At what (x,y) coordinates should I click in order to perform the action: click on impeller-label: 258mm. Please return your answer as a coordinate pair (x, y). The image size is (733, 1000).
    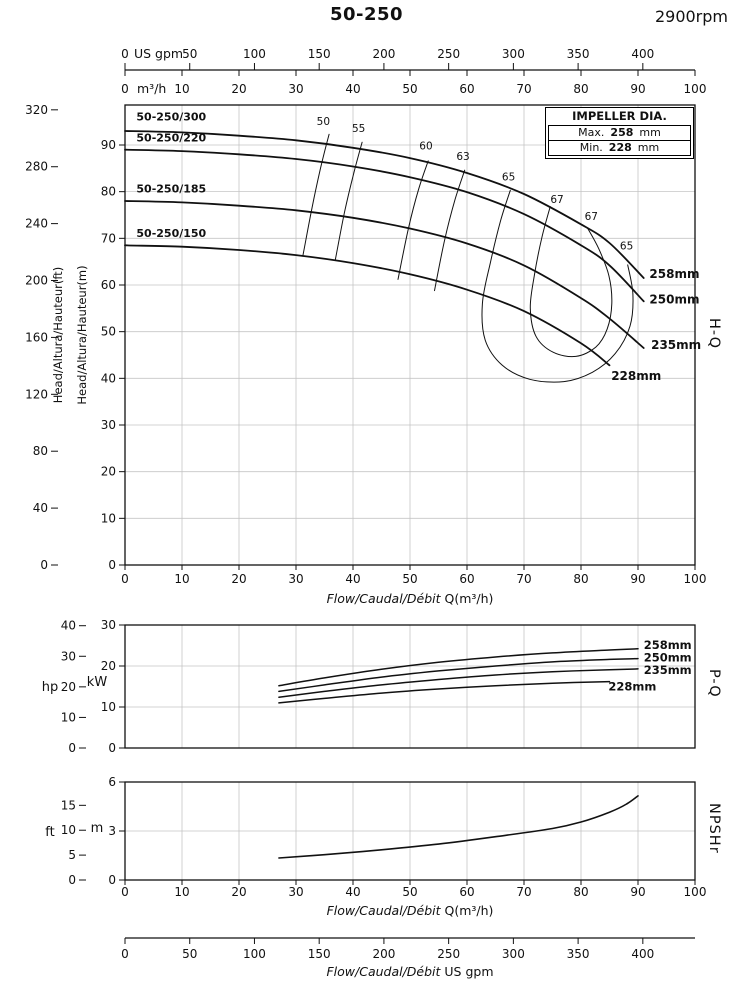
    Looking at the image, I should click on (668, 645).